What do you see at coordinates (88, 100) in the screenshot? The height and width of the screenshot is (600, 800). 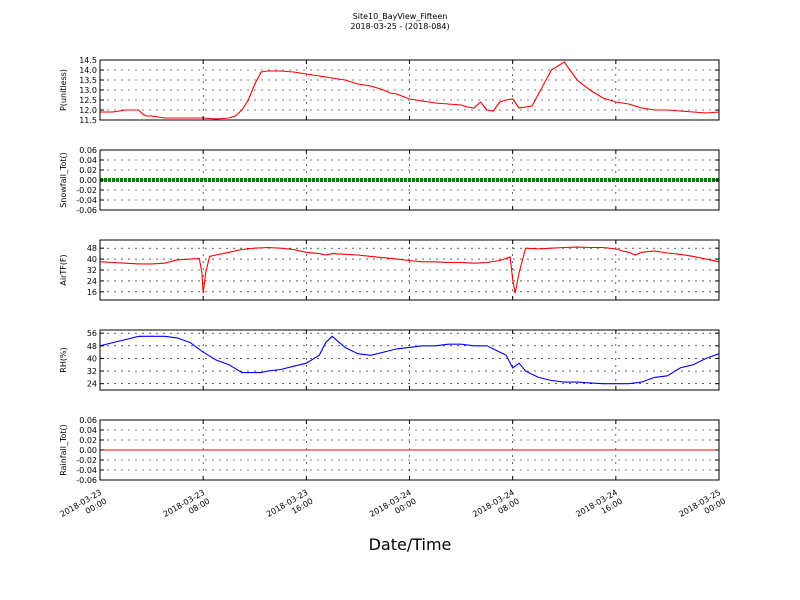 I see `y-tick-label: 12.5` at bounding box center [88, 100].